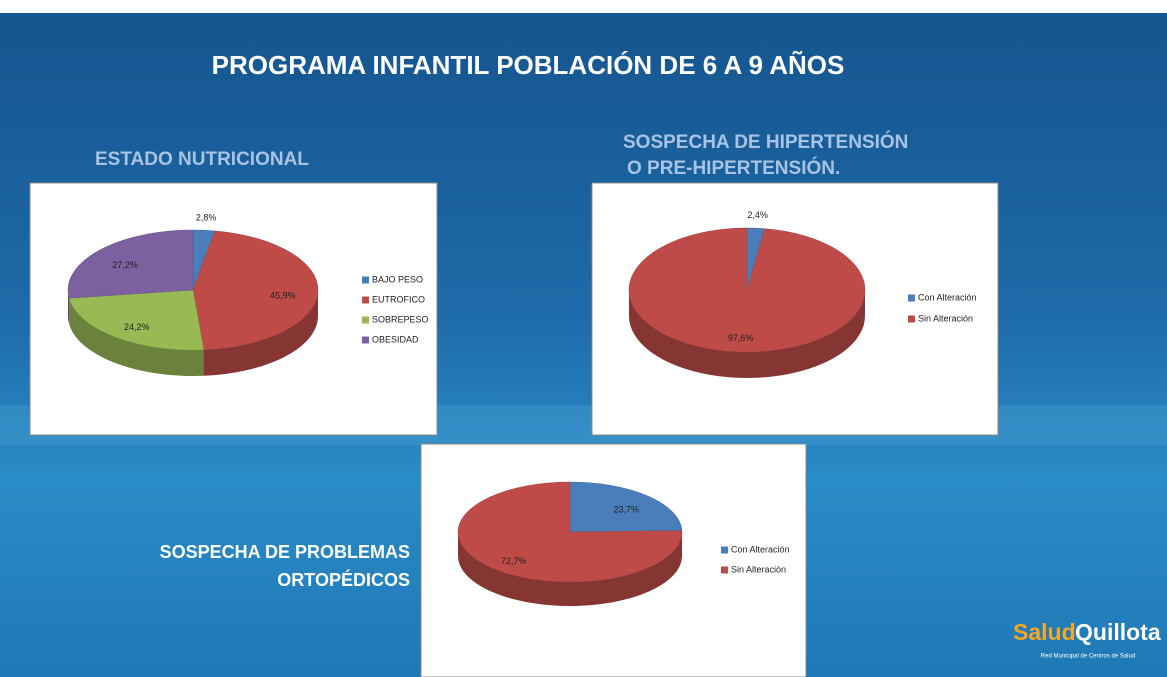 The image size is (1167, 677). I want to click on logo-quillota: Quillota, so click(1118, 632).